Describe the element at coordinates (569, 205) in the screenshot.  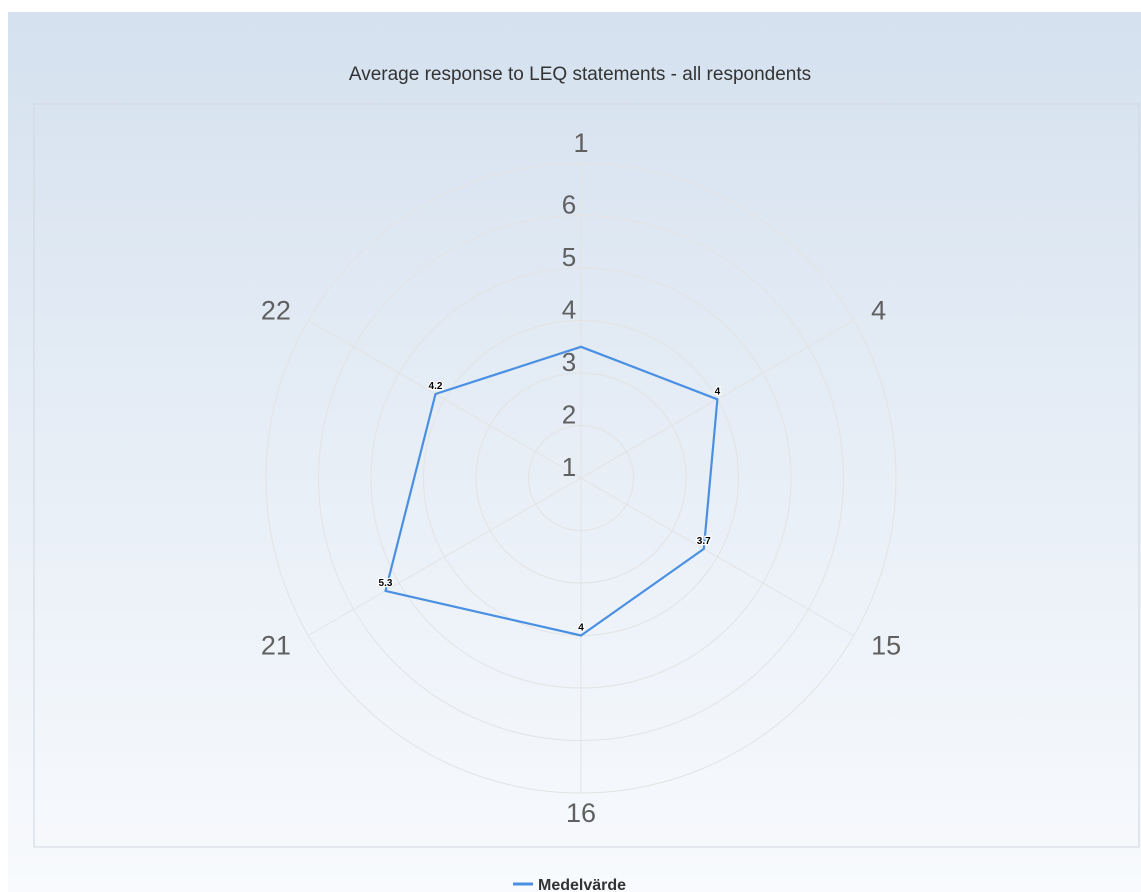
I see `radial-tick-label: 6` at that location.